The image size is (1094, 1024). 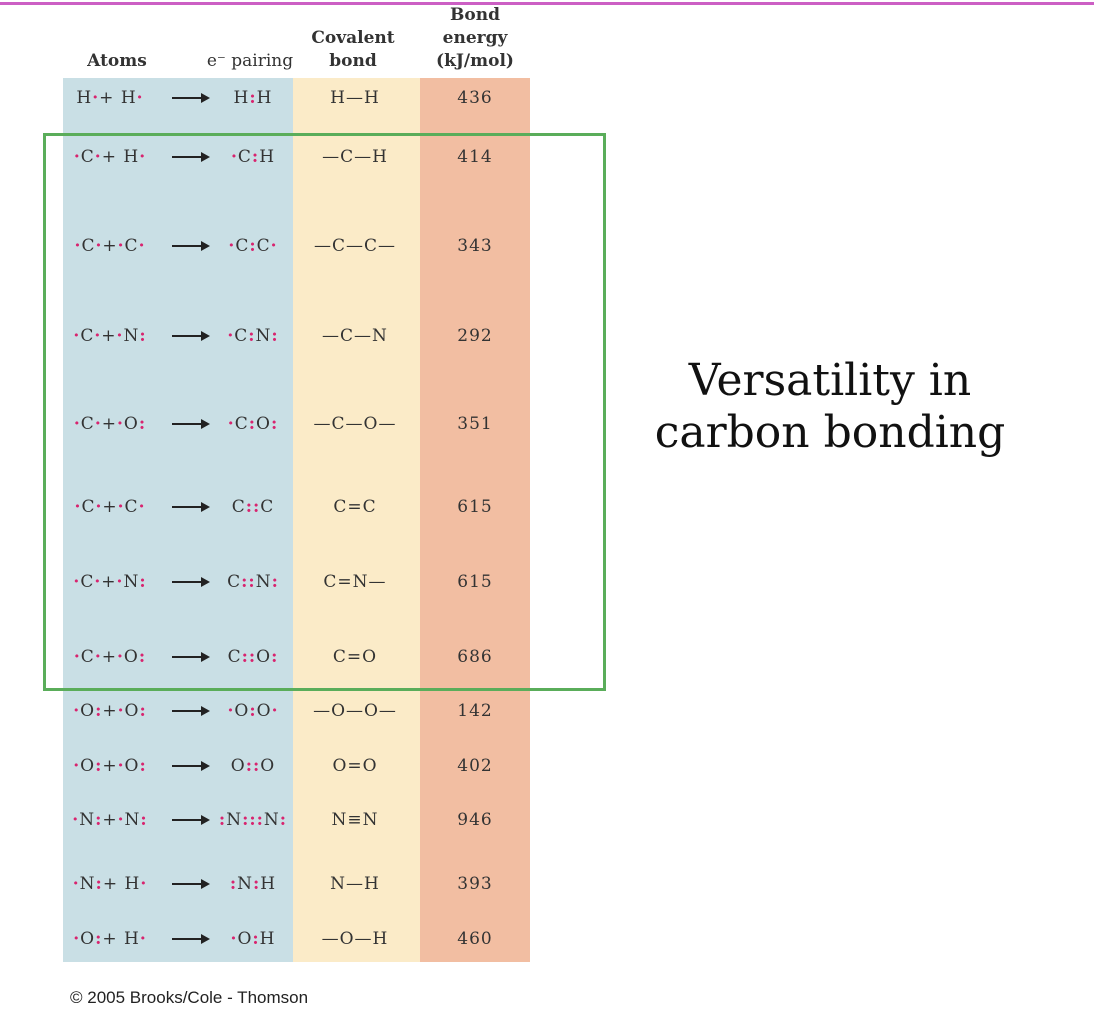 I want to click on electron-pairing: ·O:H, so click(x=253, y=939).